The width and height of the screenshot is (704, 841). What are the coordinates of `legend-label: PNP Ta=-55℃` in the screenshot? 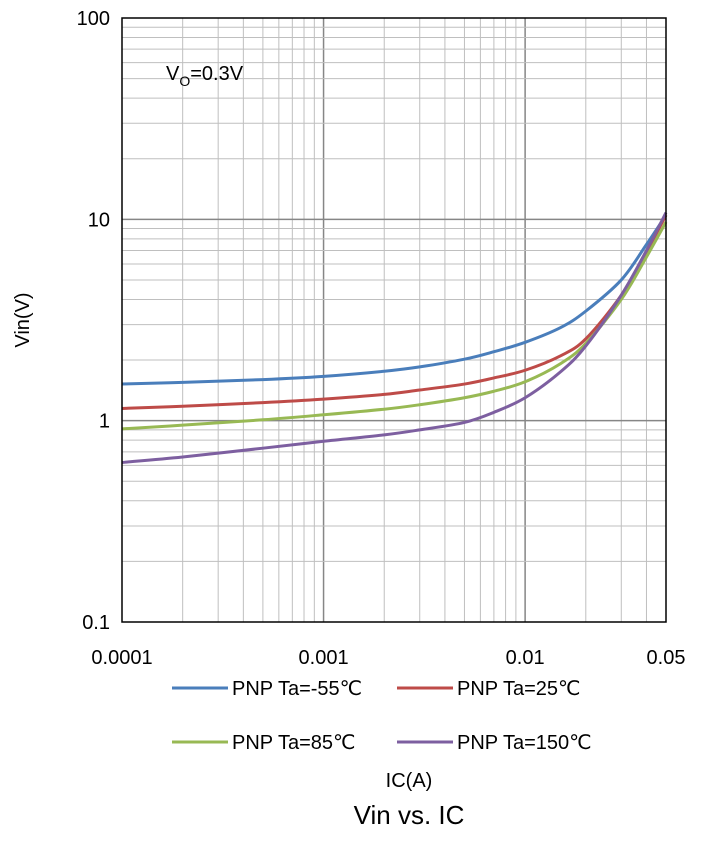 It's located at (297, 689).